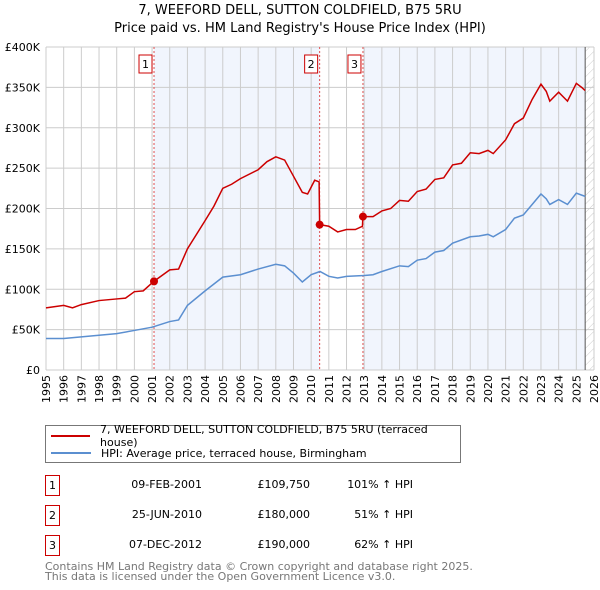  I want to click on x-tick-label: 2023, so click(541, 389).